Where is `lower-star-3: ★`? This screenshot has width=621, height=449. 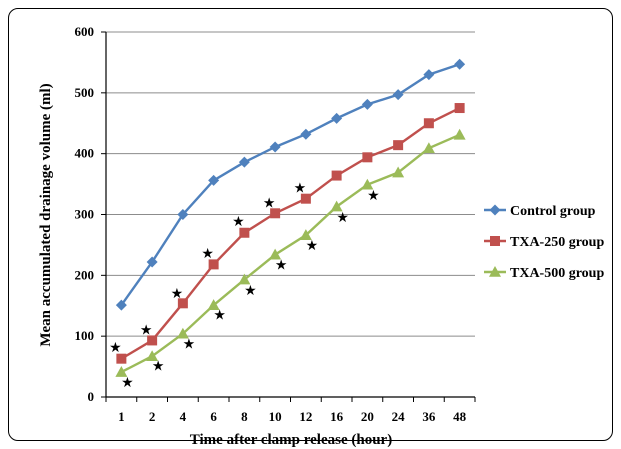
lower-star-3: ★ is located at coordinates (219, 315).